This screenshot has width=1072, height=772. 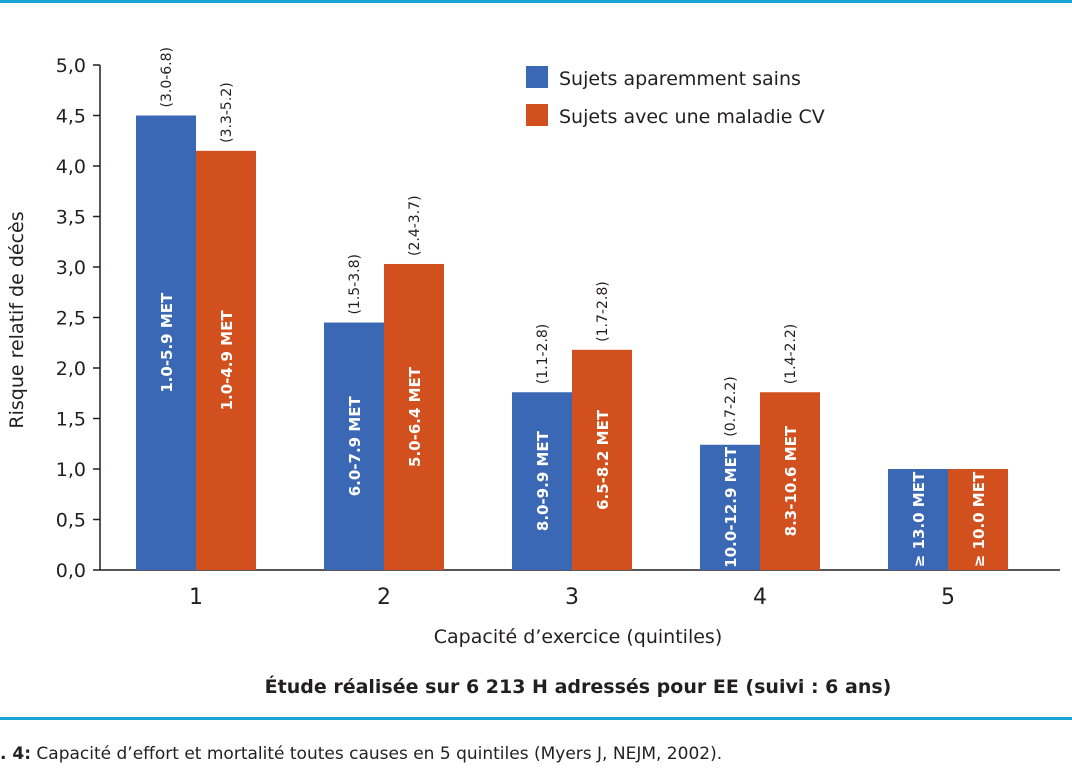 What do you see at coordinates (71, 66) in the screenshot?
I see `y-tick-label: 5,0` at bounding box center [71, 66].